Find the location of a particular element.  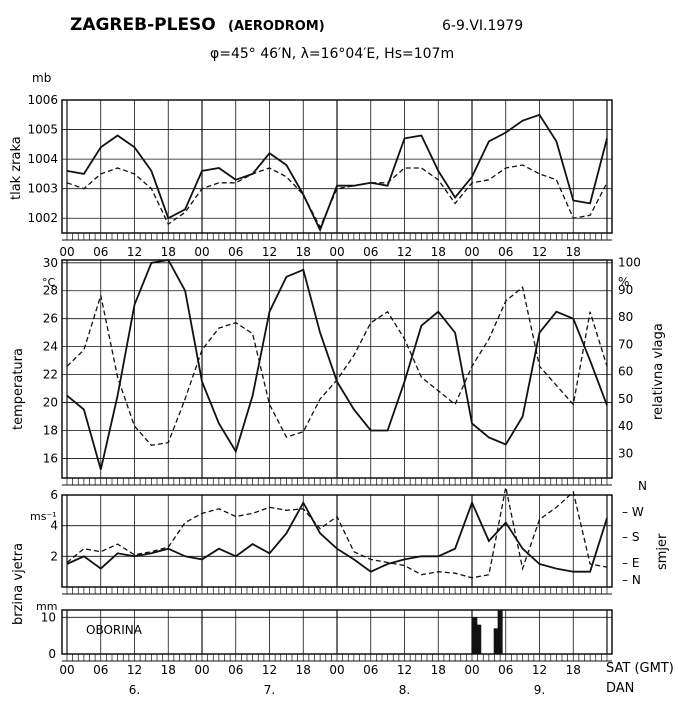

humidity-ylabel: relativna vlaga is located at coordinates (658, 371).